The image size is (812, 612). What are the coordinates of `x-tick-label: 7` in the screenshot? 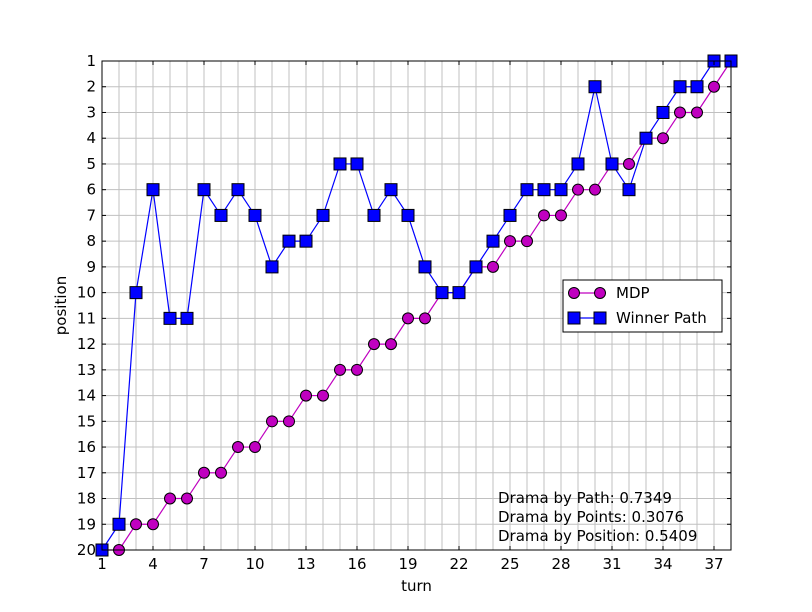 It's located at (204, 564).